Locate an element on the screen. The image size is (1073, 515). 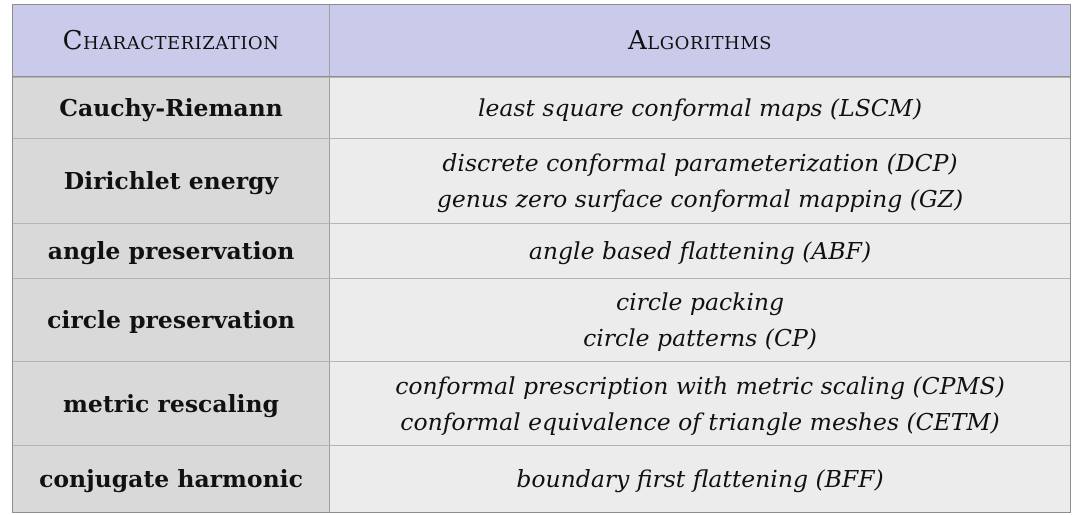
algorithm-text: angle based flattening (ABF) is located at coordinates (700, 251).